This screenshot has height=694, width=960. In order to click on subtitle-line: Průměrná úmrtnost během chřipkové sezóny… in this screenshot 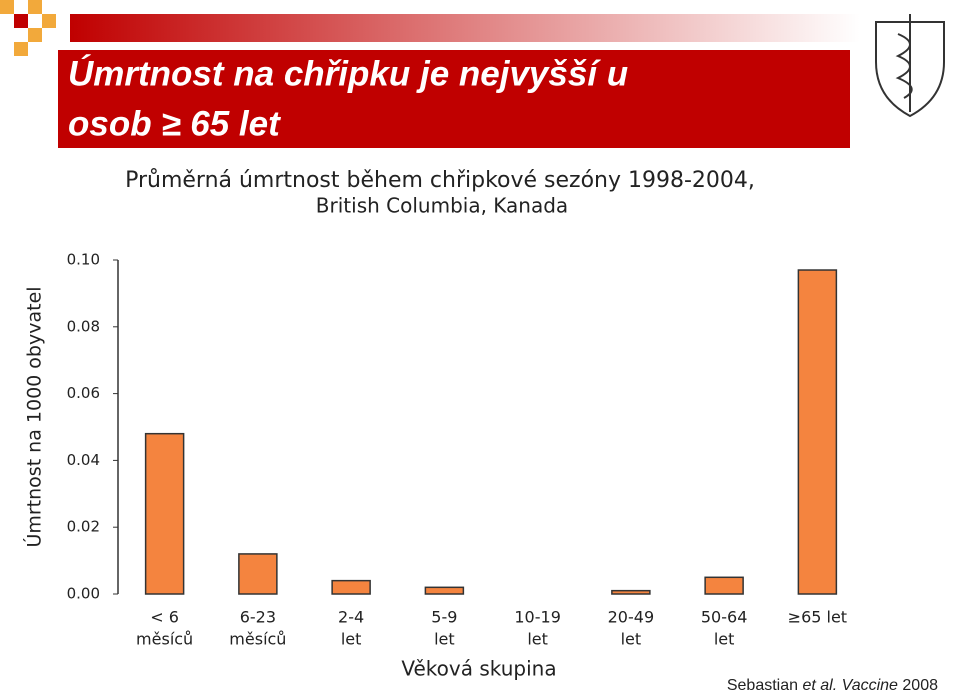, I will do `click(440, 180)`.